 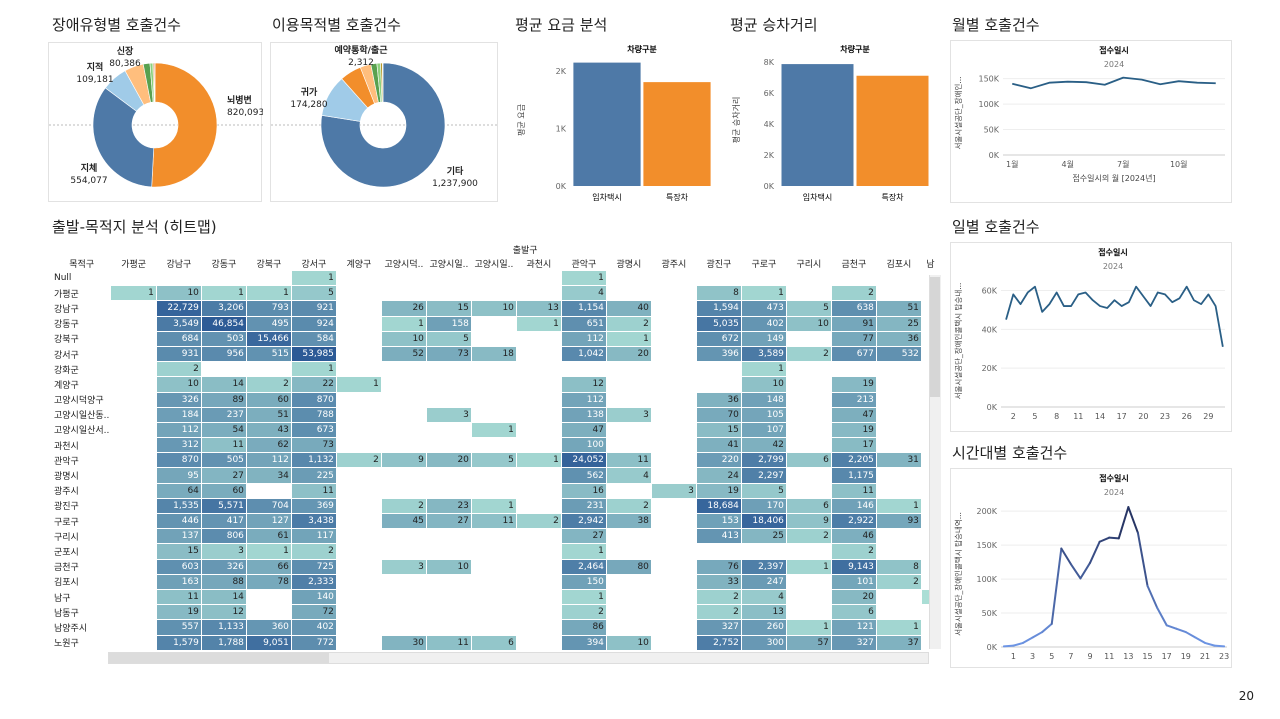 I want to click on heatmap-cell: 503, so click(x=224, y=339).